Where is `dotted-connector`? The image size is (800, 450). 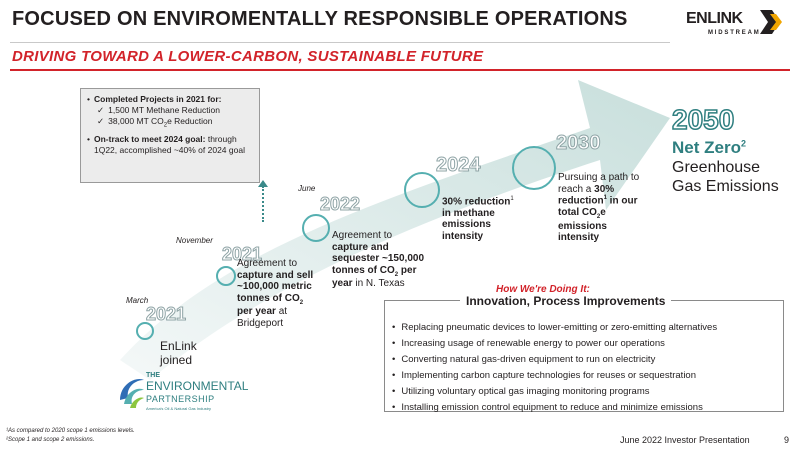
dotted-connector is located at coordinates (263, 204).